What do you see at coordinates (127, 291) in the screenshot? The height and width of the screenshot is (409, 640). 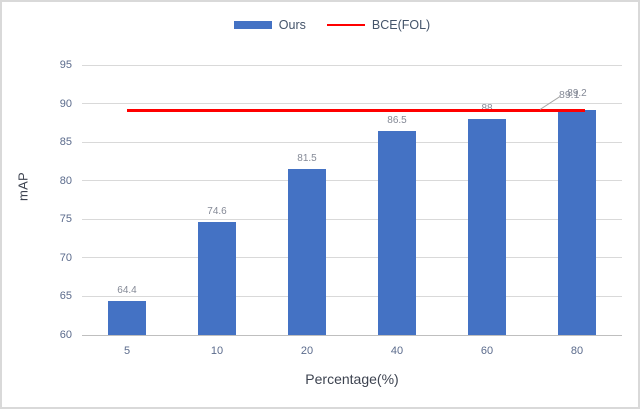 I see `bar-value-label: 64.4` at bounding box center [127, 291].